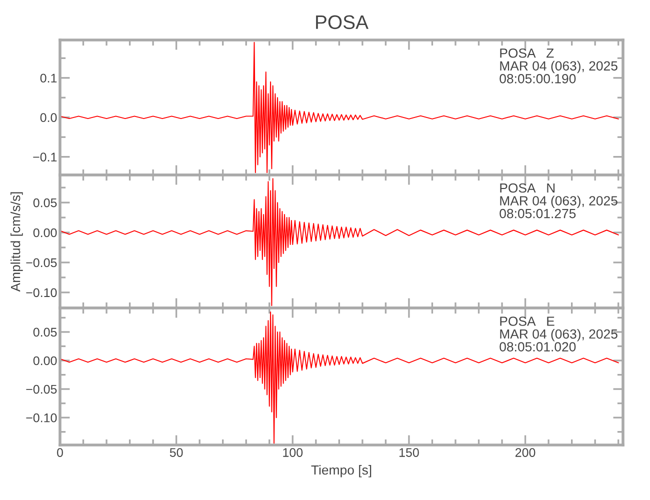 This screenshot has width=650, height=500. I want to click on annotation: POSA N MAR 04 (063), 2025 08:05:01.275, so click(559, 200).